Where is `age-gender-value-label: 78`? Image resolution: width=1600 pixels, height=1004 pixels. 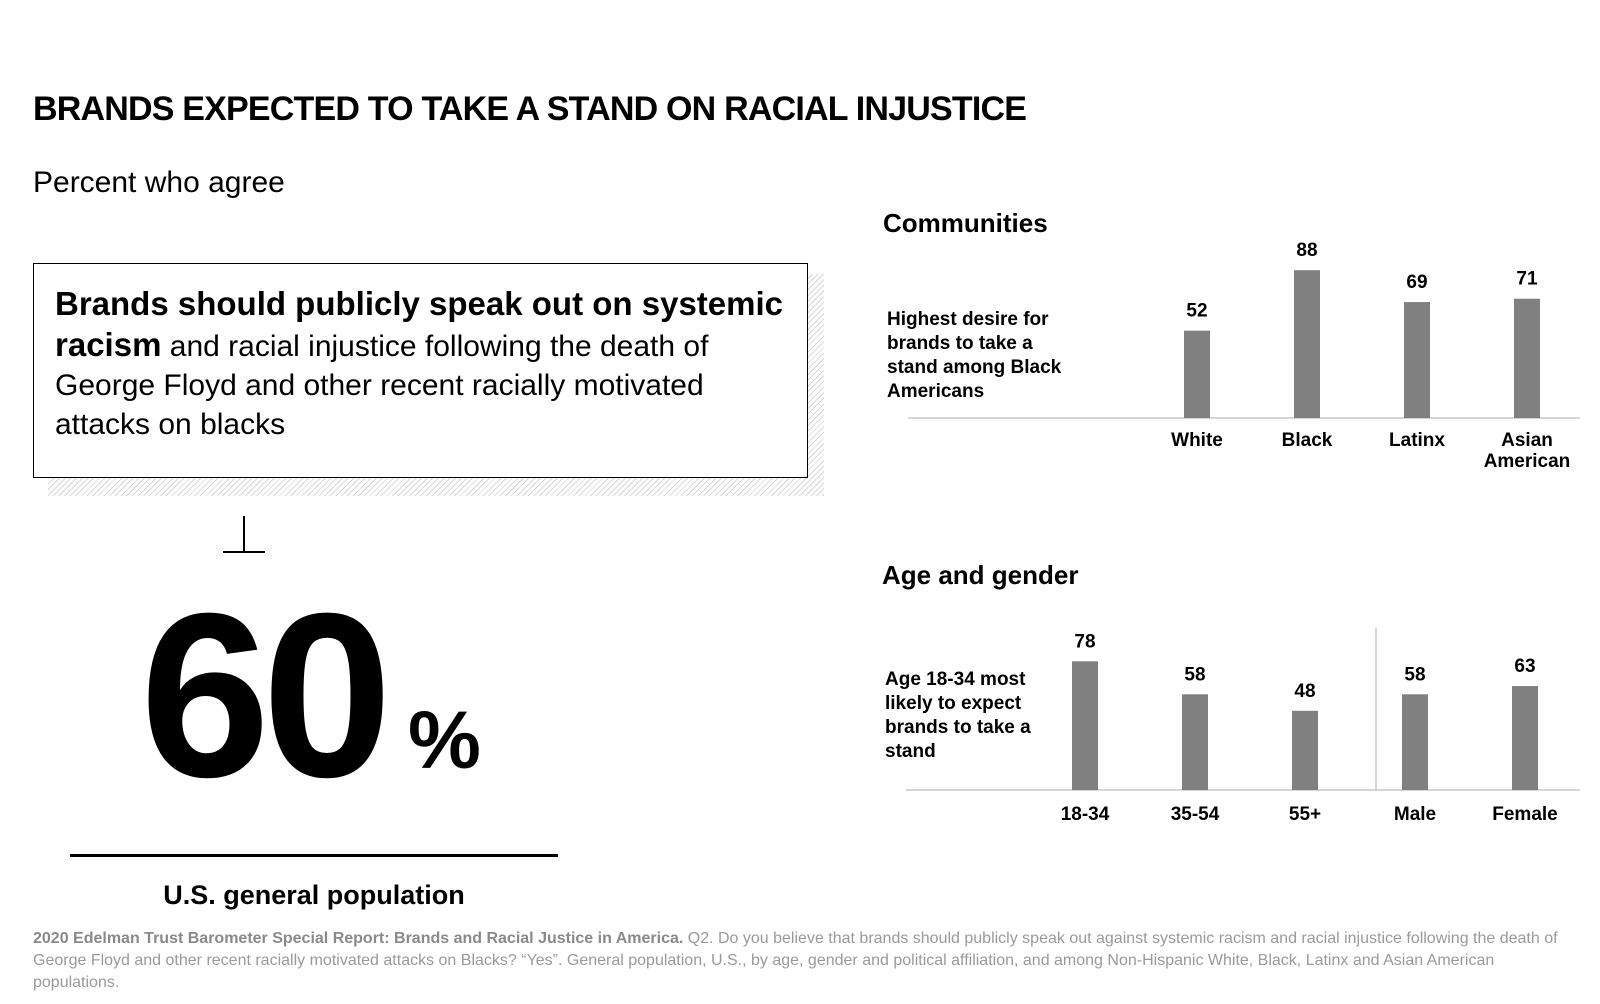
age-gender-value-label: 78 is located at coordinates (1084, 641).